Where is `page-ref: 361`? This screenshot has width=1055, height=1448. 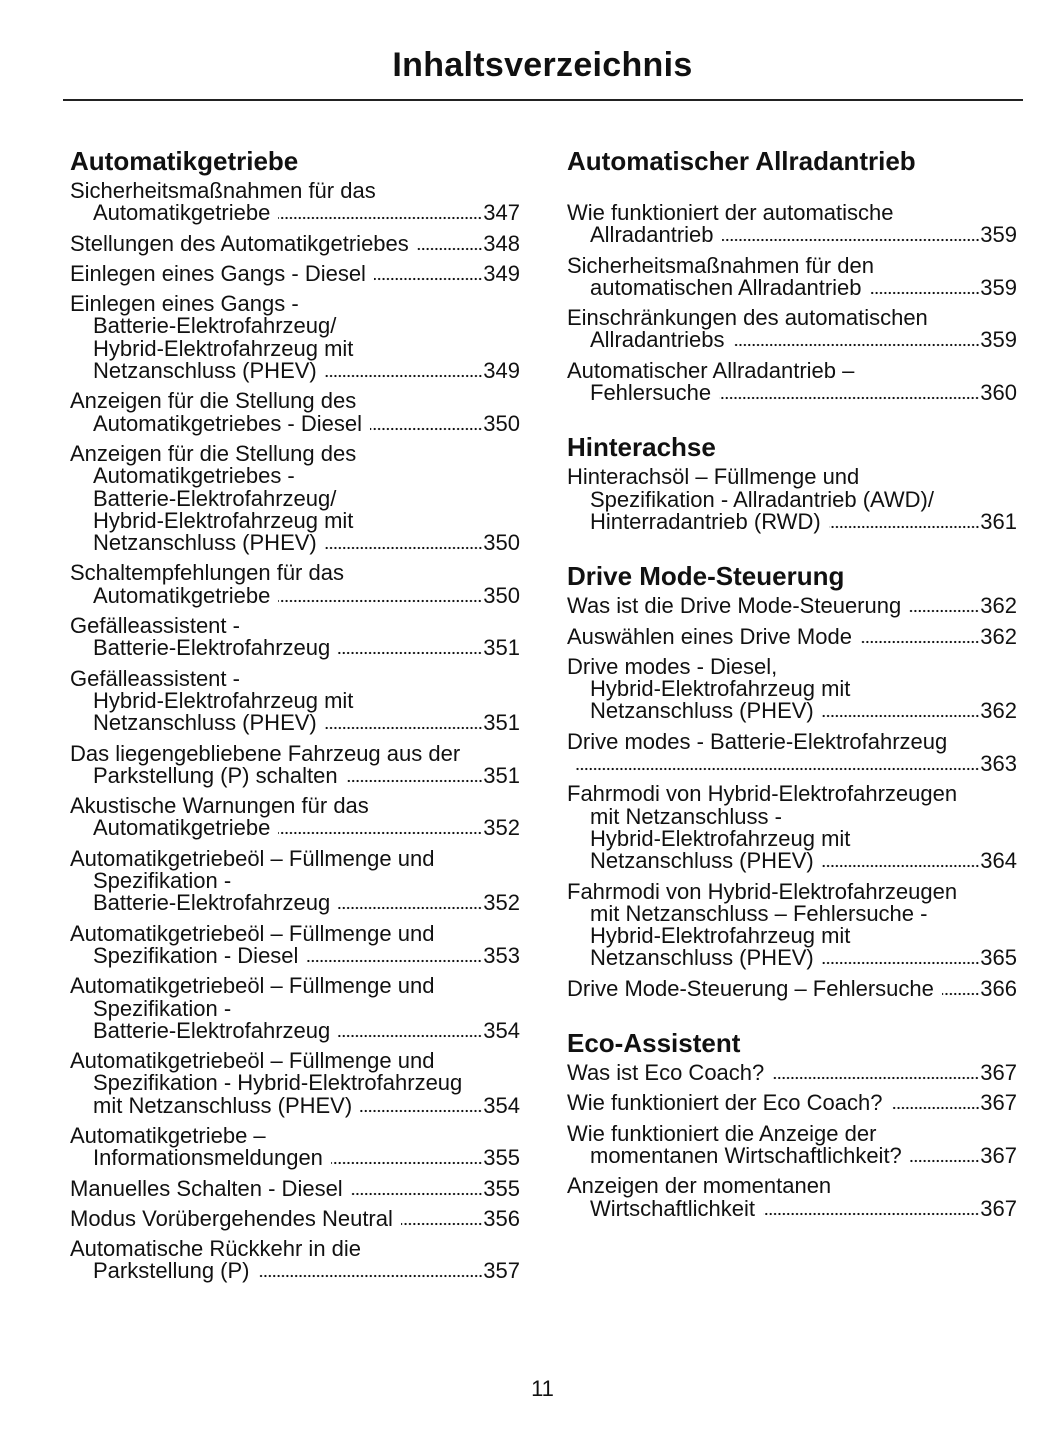
page-ref: 361 is located at coordinates (998, 521).